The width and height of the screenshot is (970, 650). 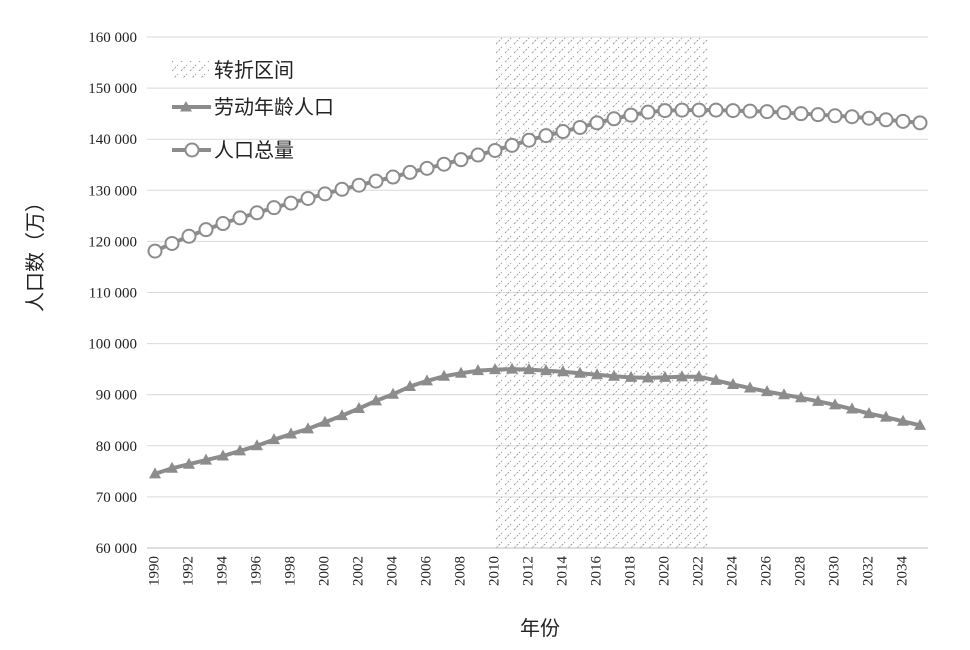 What do you see at coordinates (112, 140) in the screenshot?
I see `y-tick-label: 140 000` at bounding box center [112, 140].